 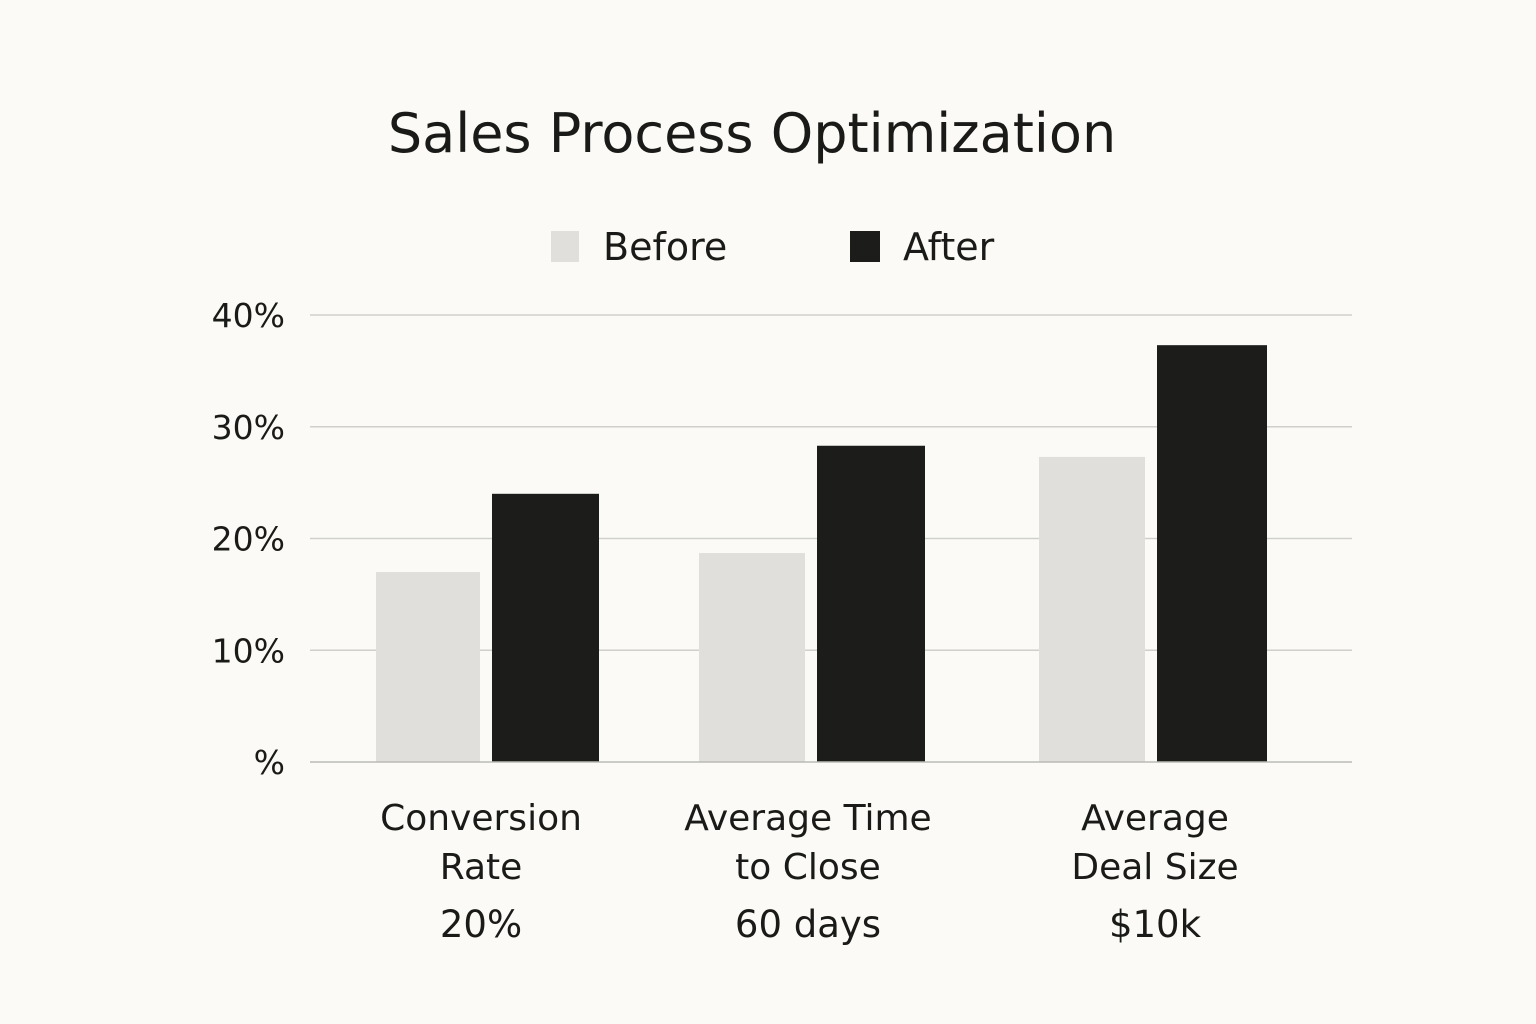 I want to click on y-tick-label: 10%, so click(x=248, y=650).